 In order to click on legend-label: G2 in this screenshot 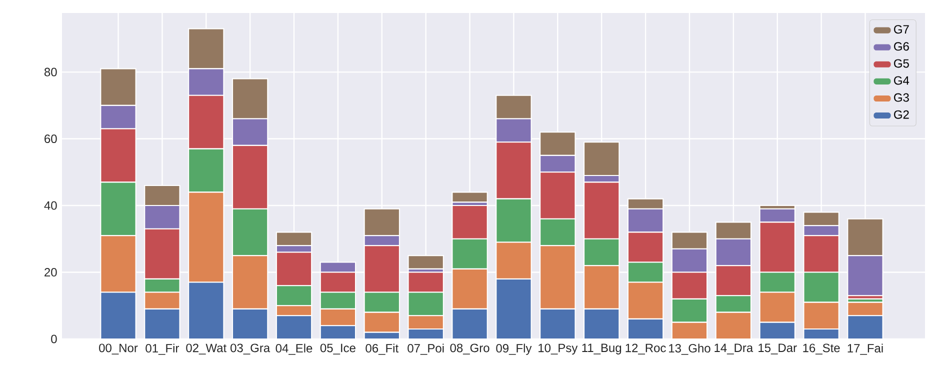, I will do `click(901, 114)`.